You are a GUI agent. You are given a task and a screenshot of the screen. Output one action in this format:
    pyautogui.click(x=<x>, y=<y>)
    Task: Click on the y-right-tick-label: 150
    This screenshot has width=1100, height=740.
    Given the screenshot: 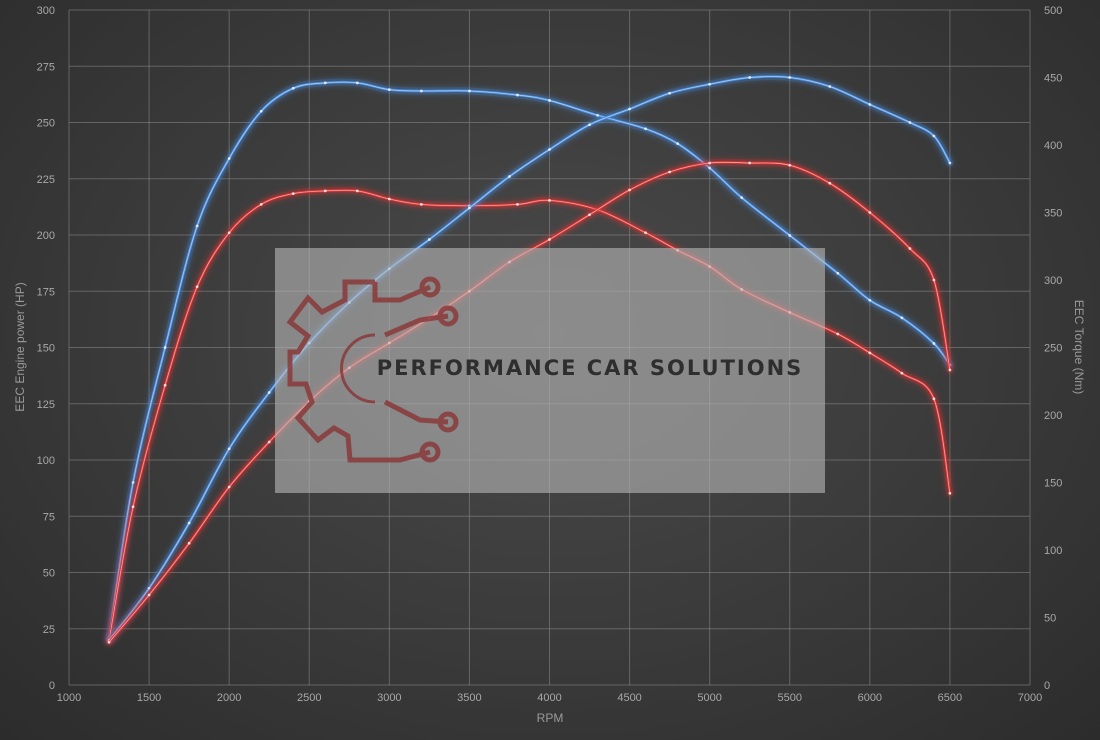 What is the action you would take?
    pyautogui.click(x=1053, y=484)
    